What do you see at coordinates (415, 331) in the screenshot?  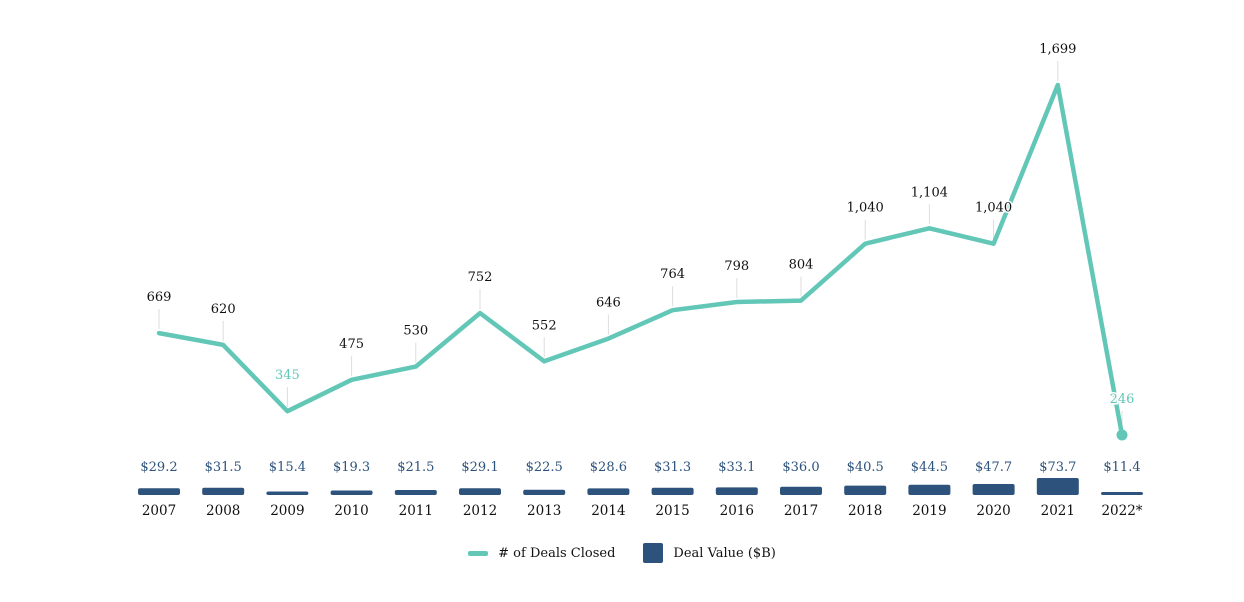 I see `deals-value-label: 530` at bounding box center [415, 331].